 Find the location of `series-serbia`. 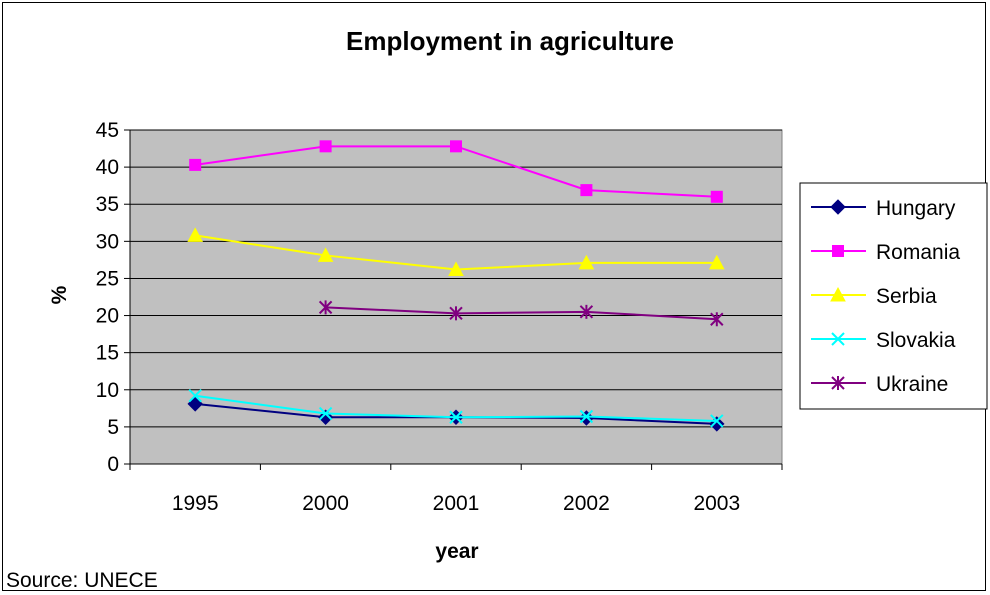

series-serbia is located at coordinates (456, 252).